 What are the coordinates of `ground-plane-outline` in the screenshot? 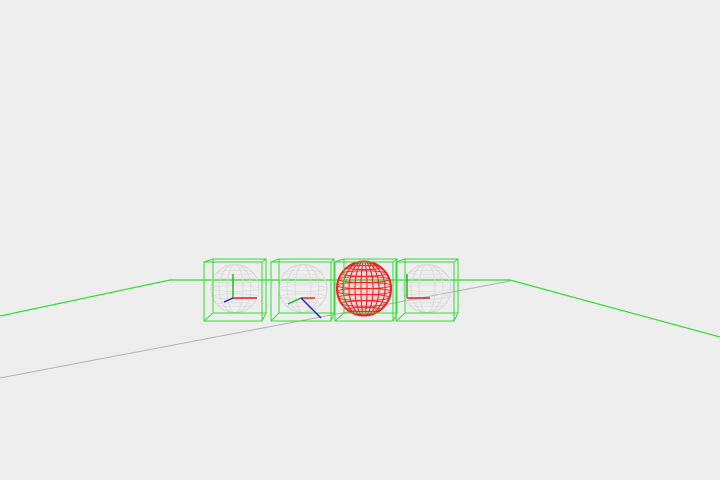 It's located at (360, 308).